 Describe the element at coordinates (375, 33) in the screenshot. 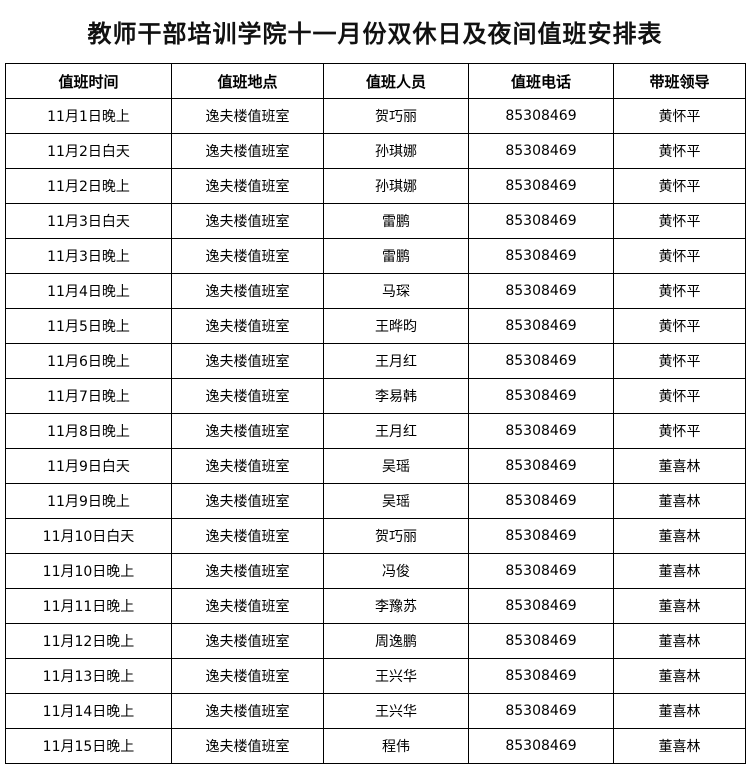

I see `page-title: 教师干部培训学院十一月份双休日及夜间值班安排表` at that location.